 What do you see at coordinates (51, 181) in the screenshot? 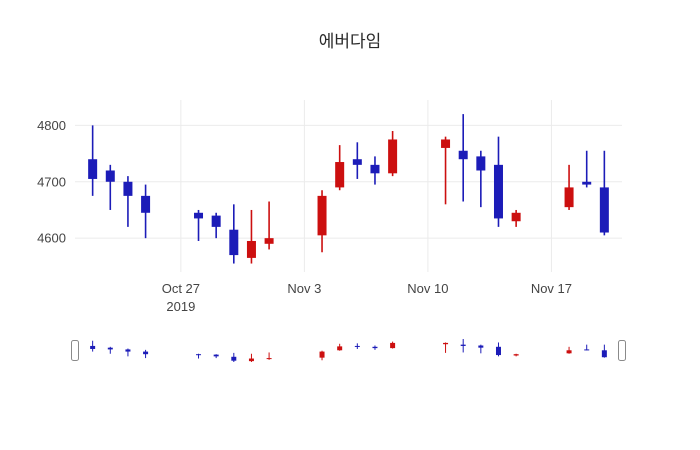
I see `y-tick-label: 4700` at bounding box center [51, 181].